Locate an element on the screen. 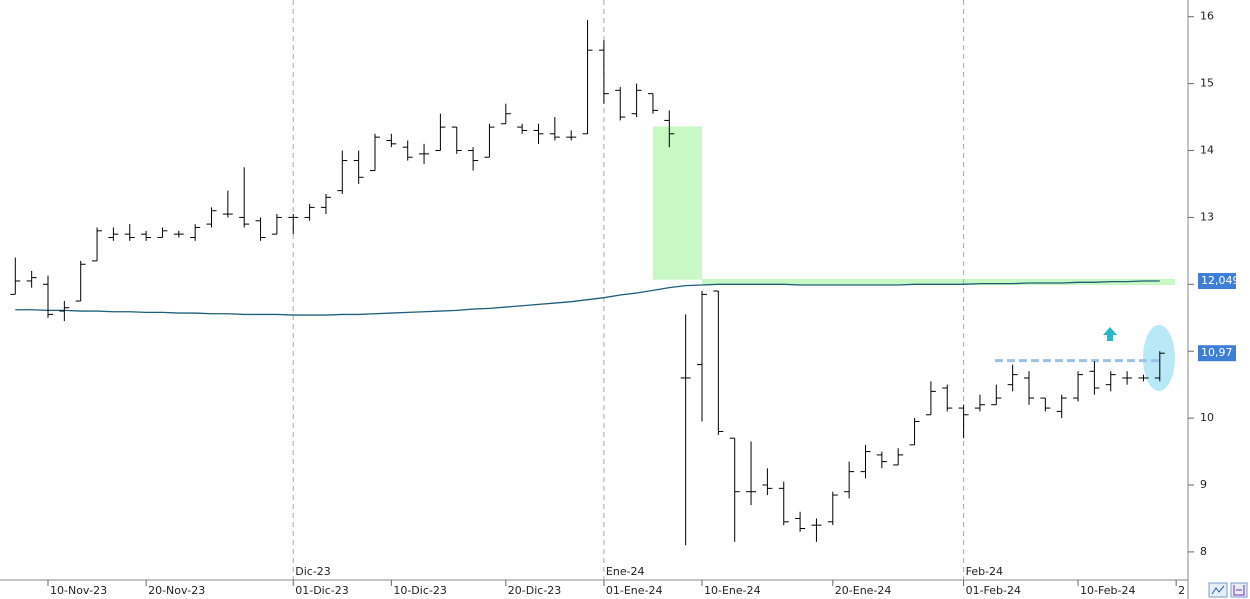  gap-band is located at coordinates (938, 281).